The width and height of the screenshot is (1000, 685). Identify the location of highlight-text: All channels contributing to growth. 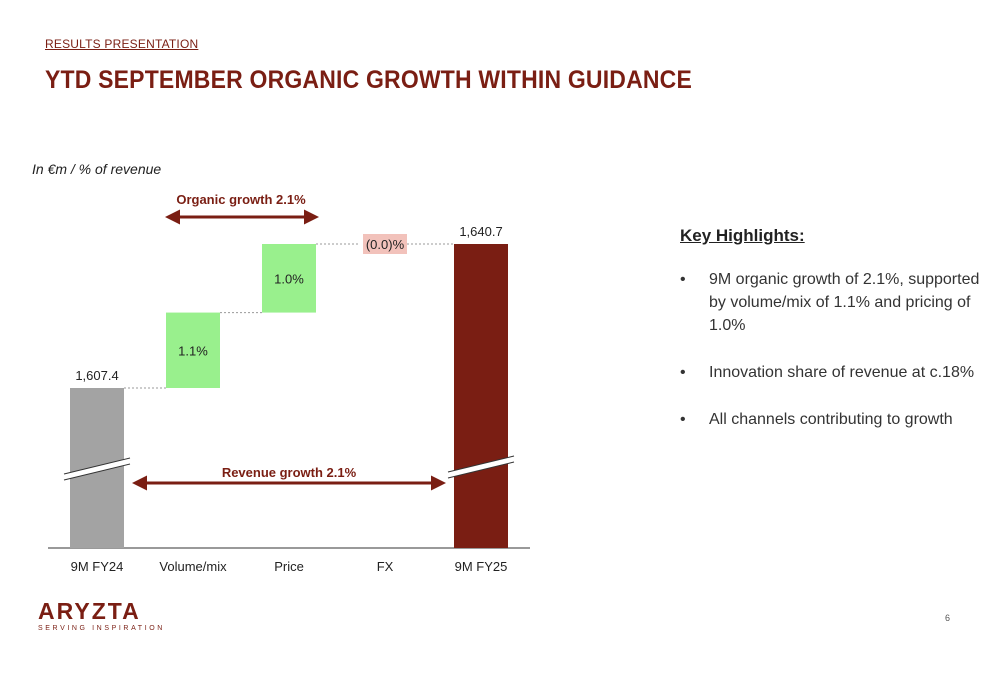
(831, 419).